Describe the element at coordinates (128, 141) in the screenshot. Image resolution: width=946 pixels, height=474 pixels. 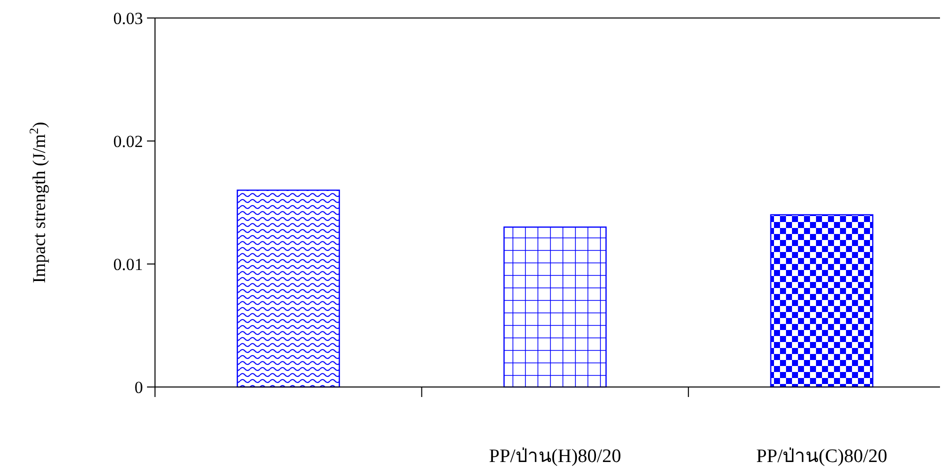
I see `y-tick-label: 0.02` at that location.